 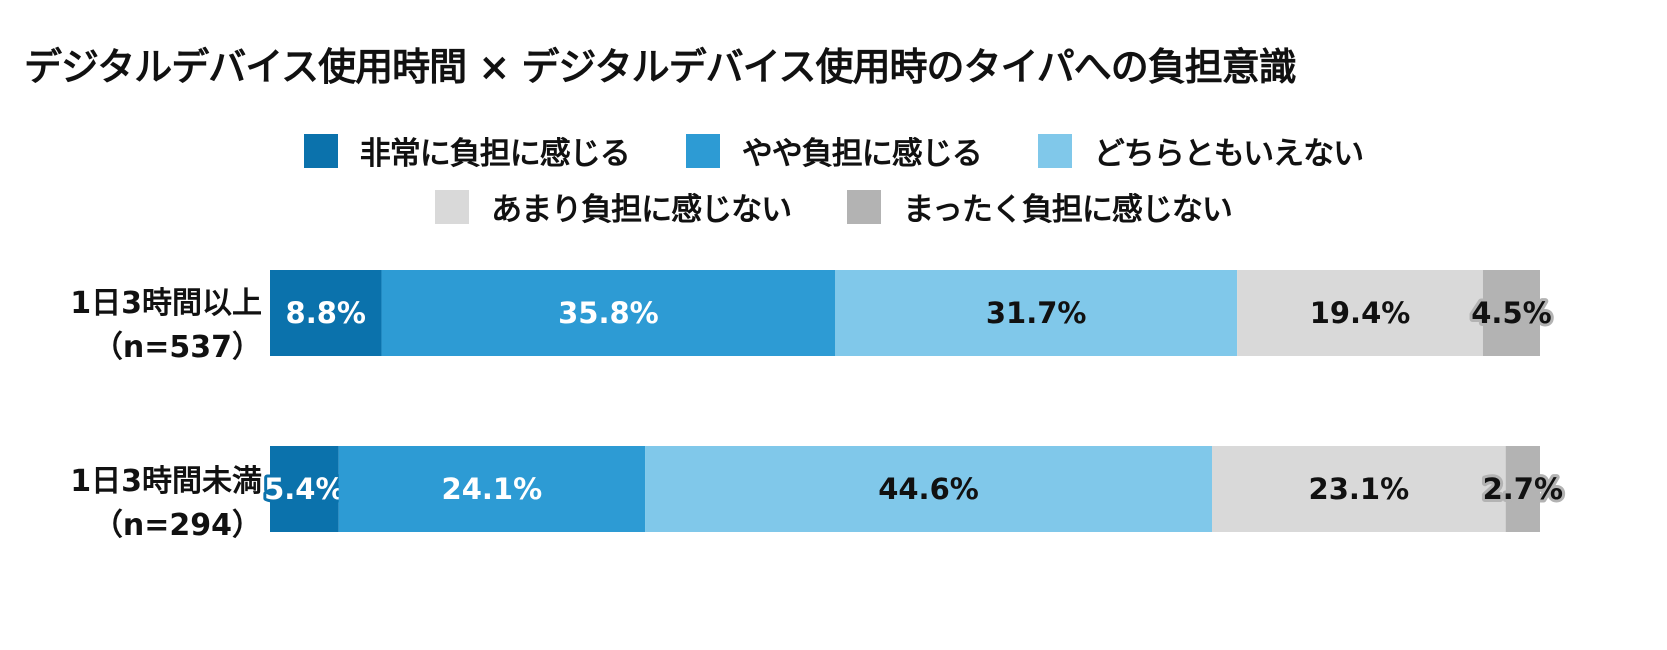 I want to click on bar-segment-3h-or-more-somewhat-burdened, so click(x=608, y=313).